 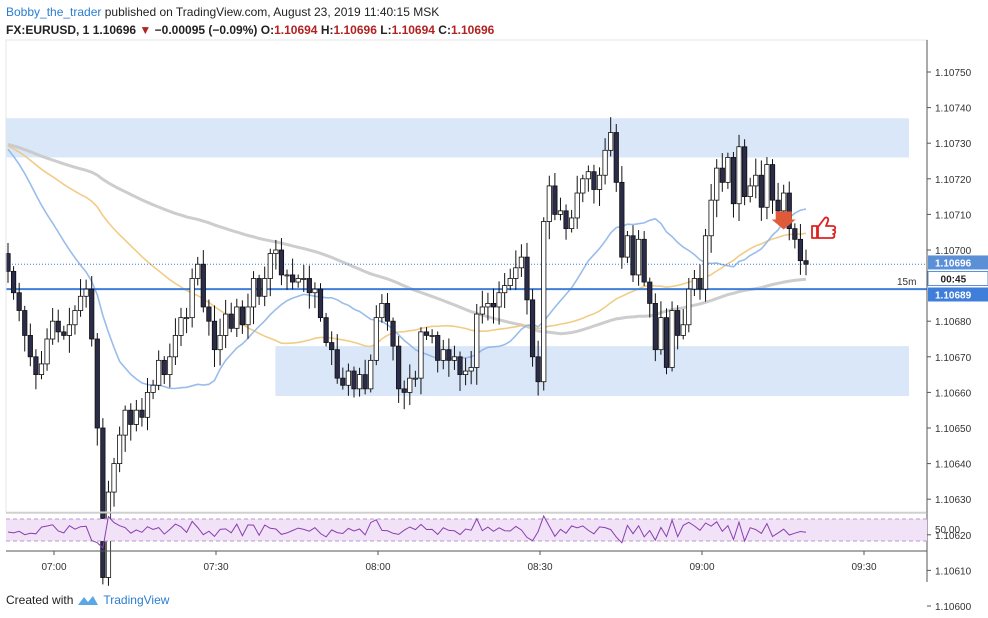 What do you see at coordinates (206, 30) in the screenshot?
I see `price-change: −0.00095 (−0.09%)` at bounding box center [206, 30].